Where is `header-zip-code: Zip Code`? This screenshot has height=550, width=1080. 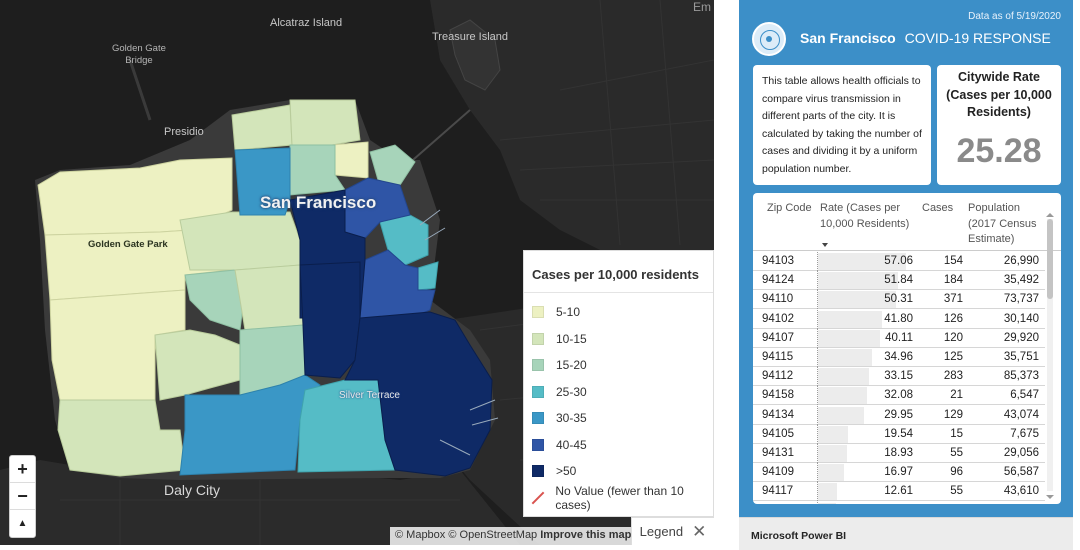 header-zip-code: Zip Code is located at coordinates (789, 208).